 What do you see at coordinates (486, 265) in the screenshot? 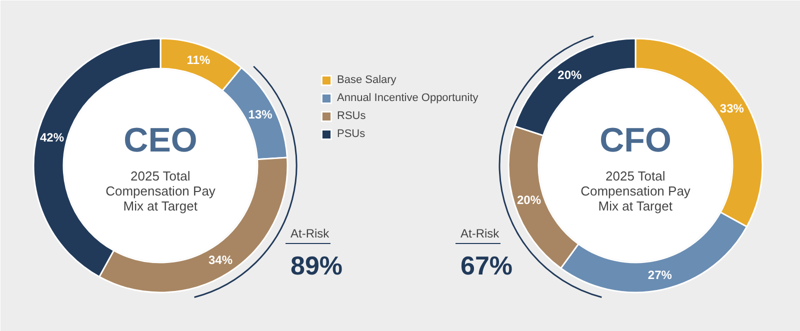
I see `text: 67%` at bounding box center [486, 265].